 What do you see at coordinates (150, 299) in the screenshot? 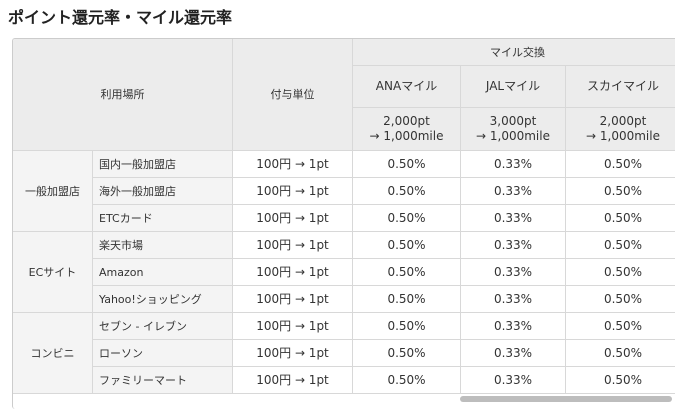
I see `place-text: Yahoo!ショッピング` at bounding box center [150, 299].